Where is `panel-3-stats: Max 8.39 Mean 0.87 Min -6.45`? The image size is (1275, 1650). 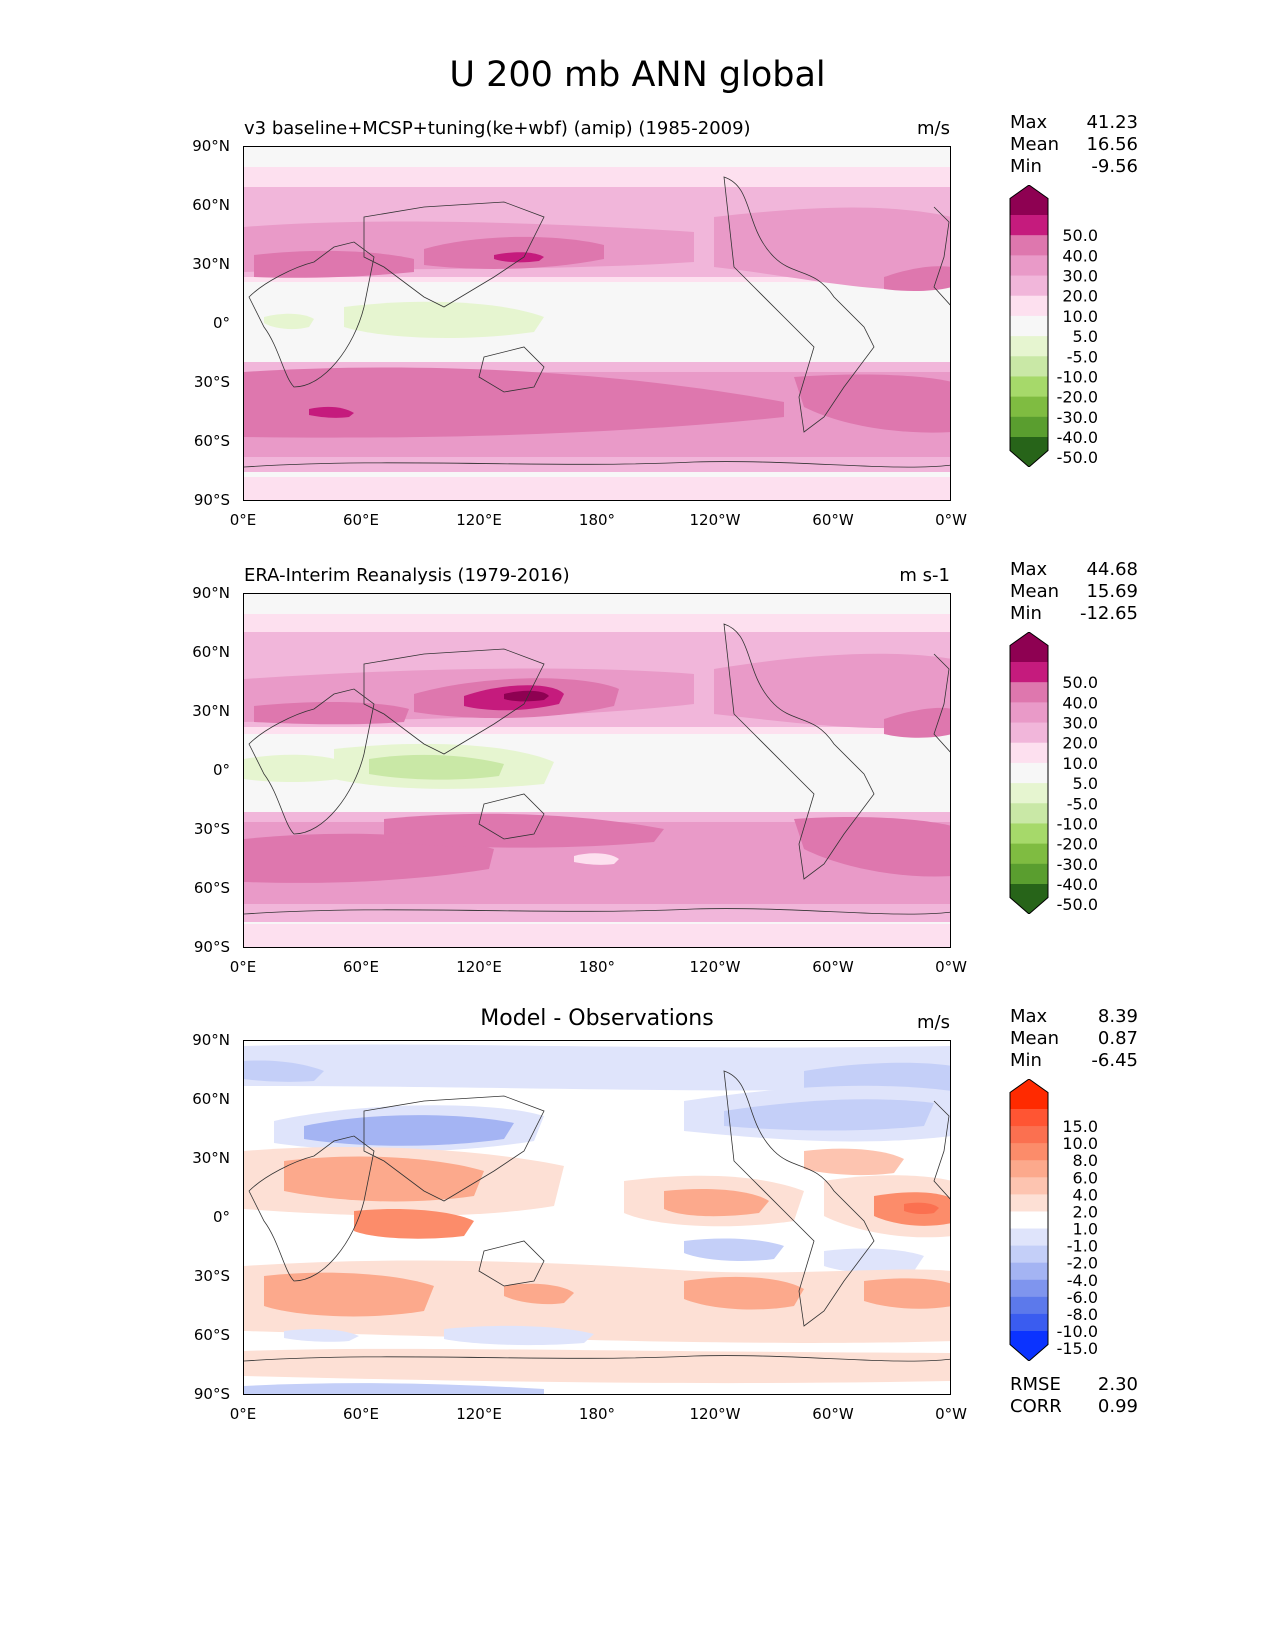
panel-3-stats: Max 8.39 Mean 0.87 Min -6.45 is located at coordinates (1074, 1039).